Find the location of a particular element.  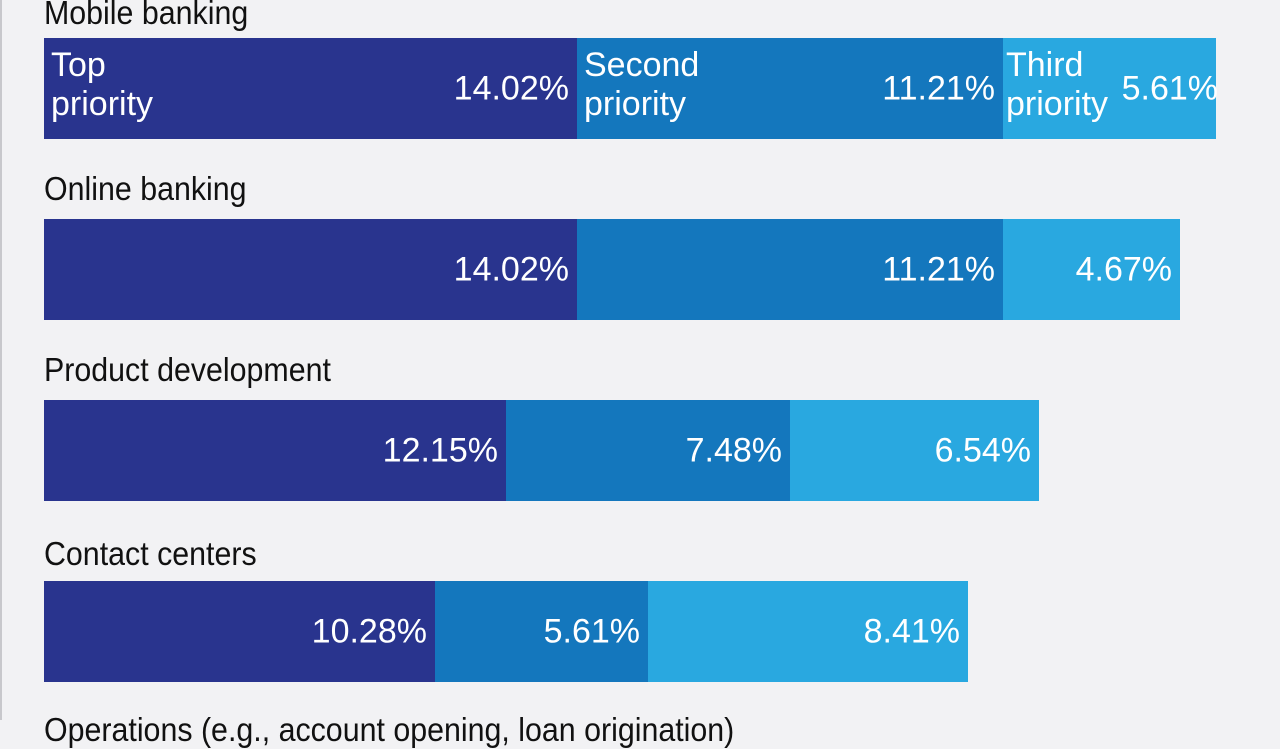

bar-segment: 4.67% is located at coordinates (1091, 269).